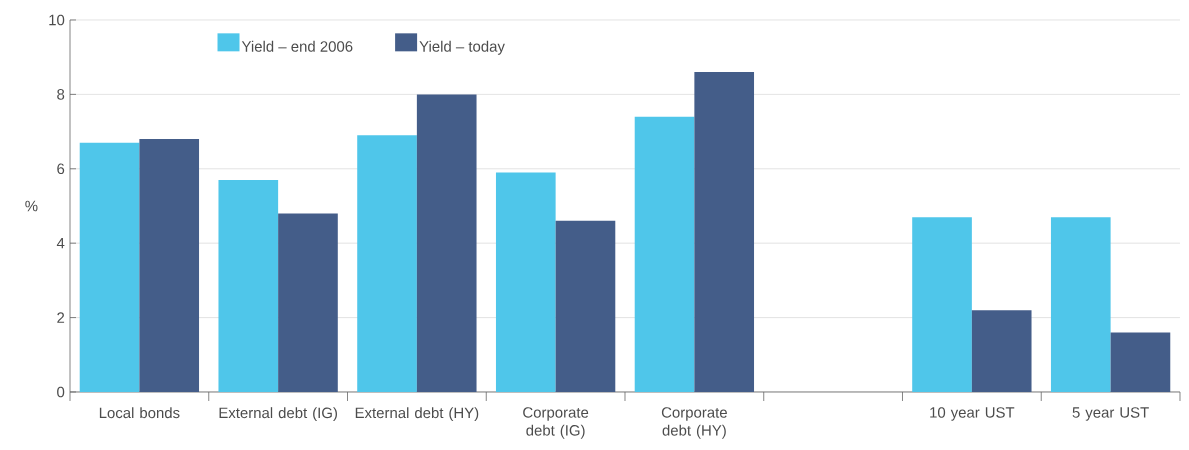  I want to click on legend-label: Yield – end 2006, so click(297, 46).